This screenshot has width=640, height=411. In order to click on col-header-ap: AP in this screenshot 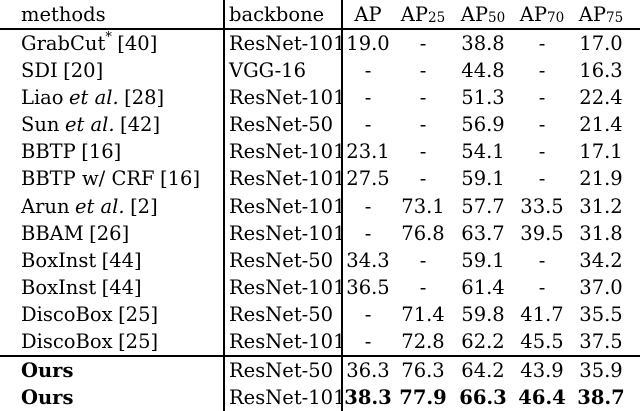, I will do `click(368, 14)`.